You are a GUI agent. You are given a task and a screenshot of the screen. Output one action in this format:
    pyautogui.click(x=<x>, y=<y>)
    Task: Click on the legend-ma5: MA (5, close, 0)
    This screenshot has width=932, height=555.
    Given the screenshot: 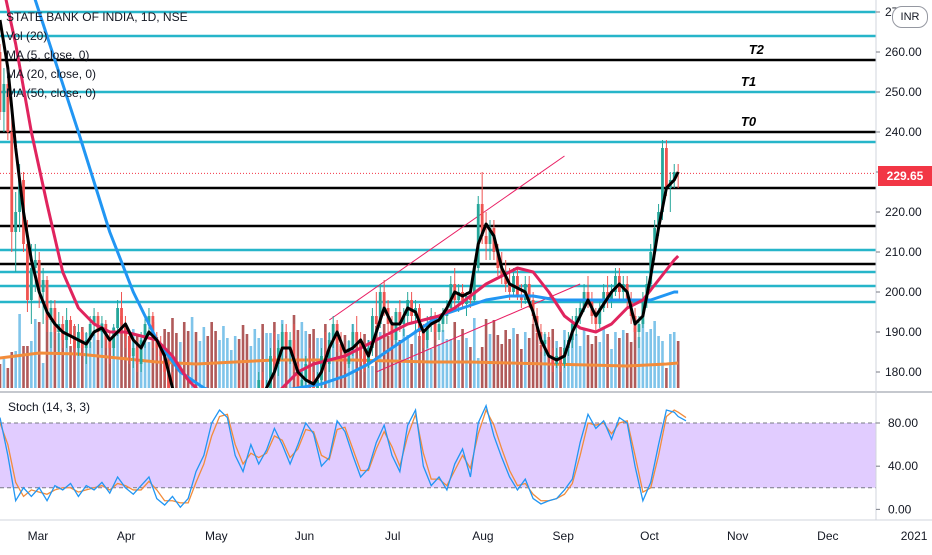 What is the action you would take?
    pyautogui.click(x=48, y=55)
    